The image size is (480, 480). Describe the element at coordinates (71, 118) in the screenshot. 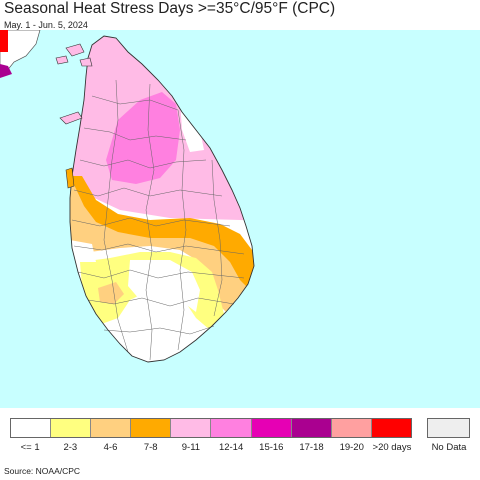

I see `mannar-island` at that location.